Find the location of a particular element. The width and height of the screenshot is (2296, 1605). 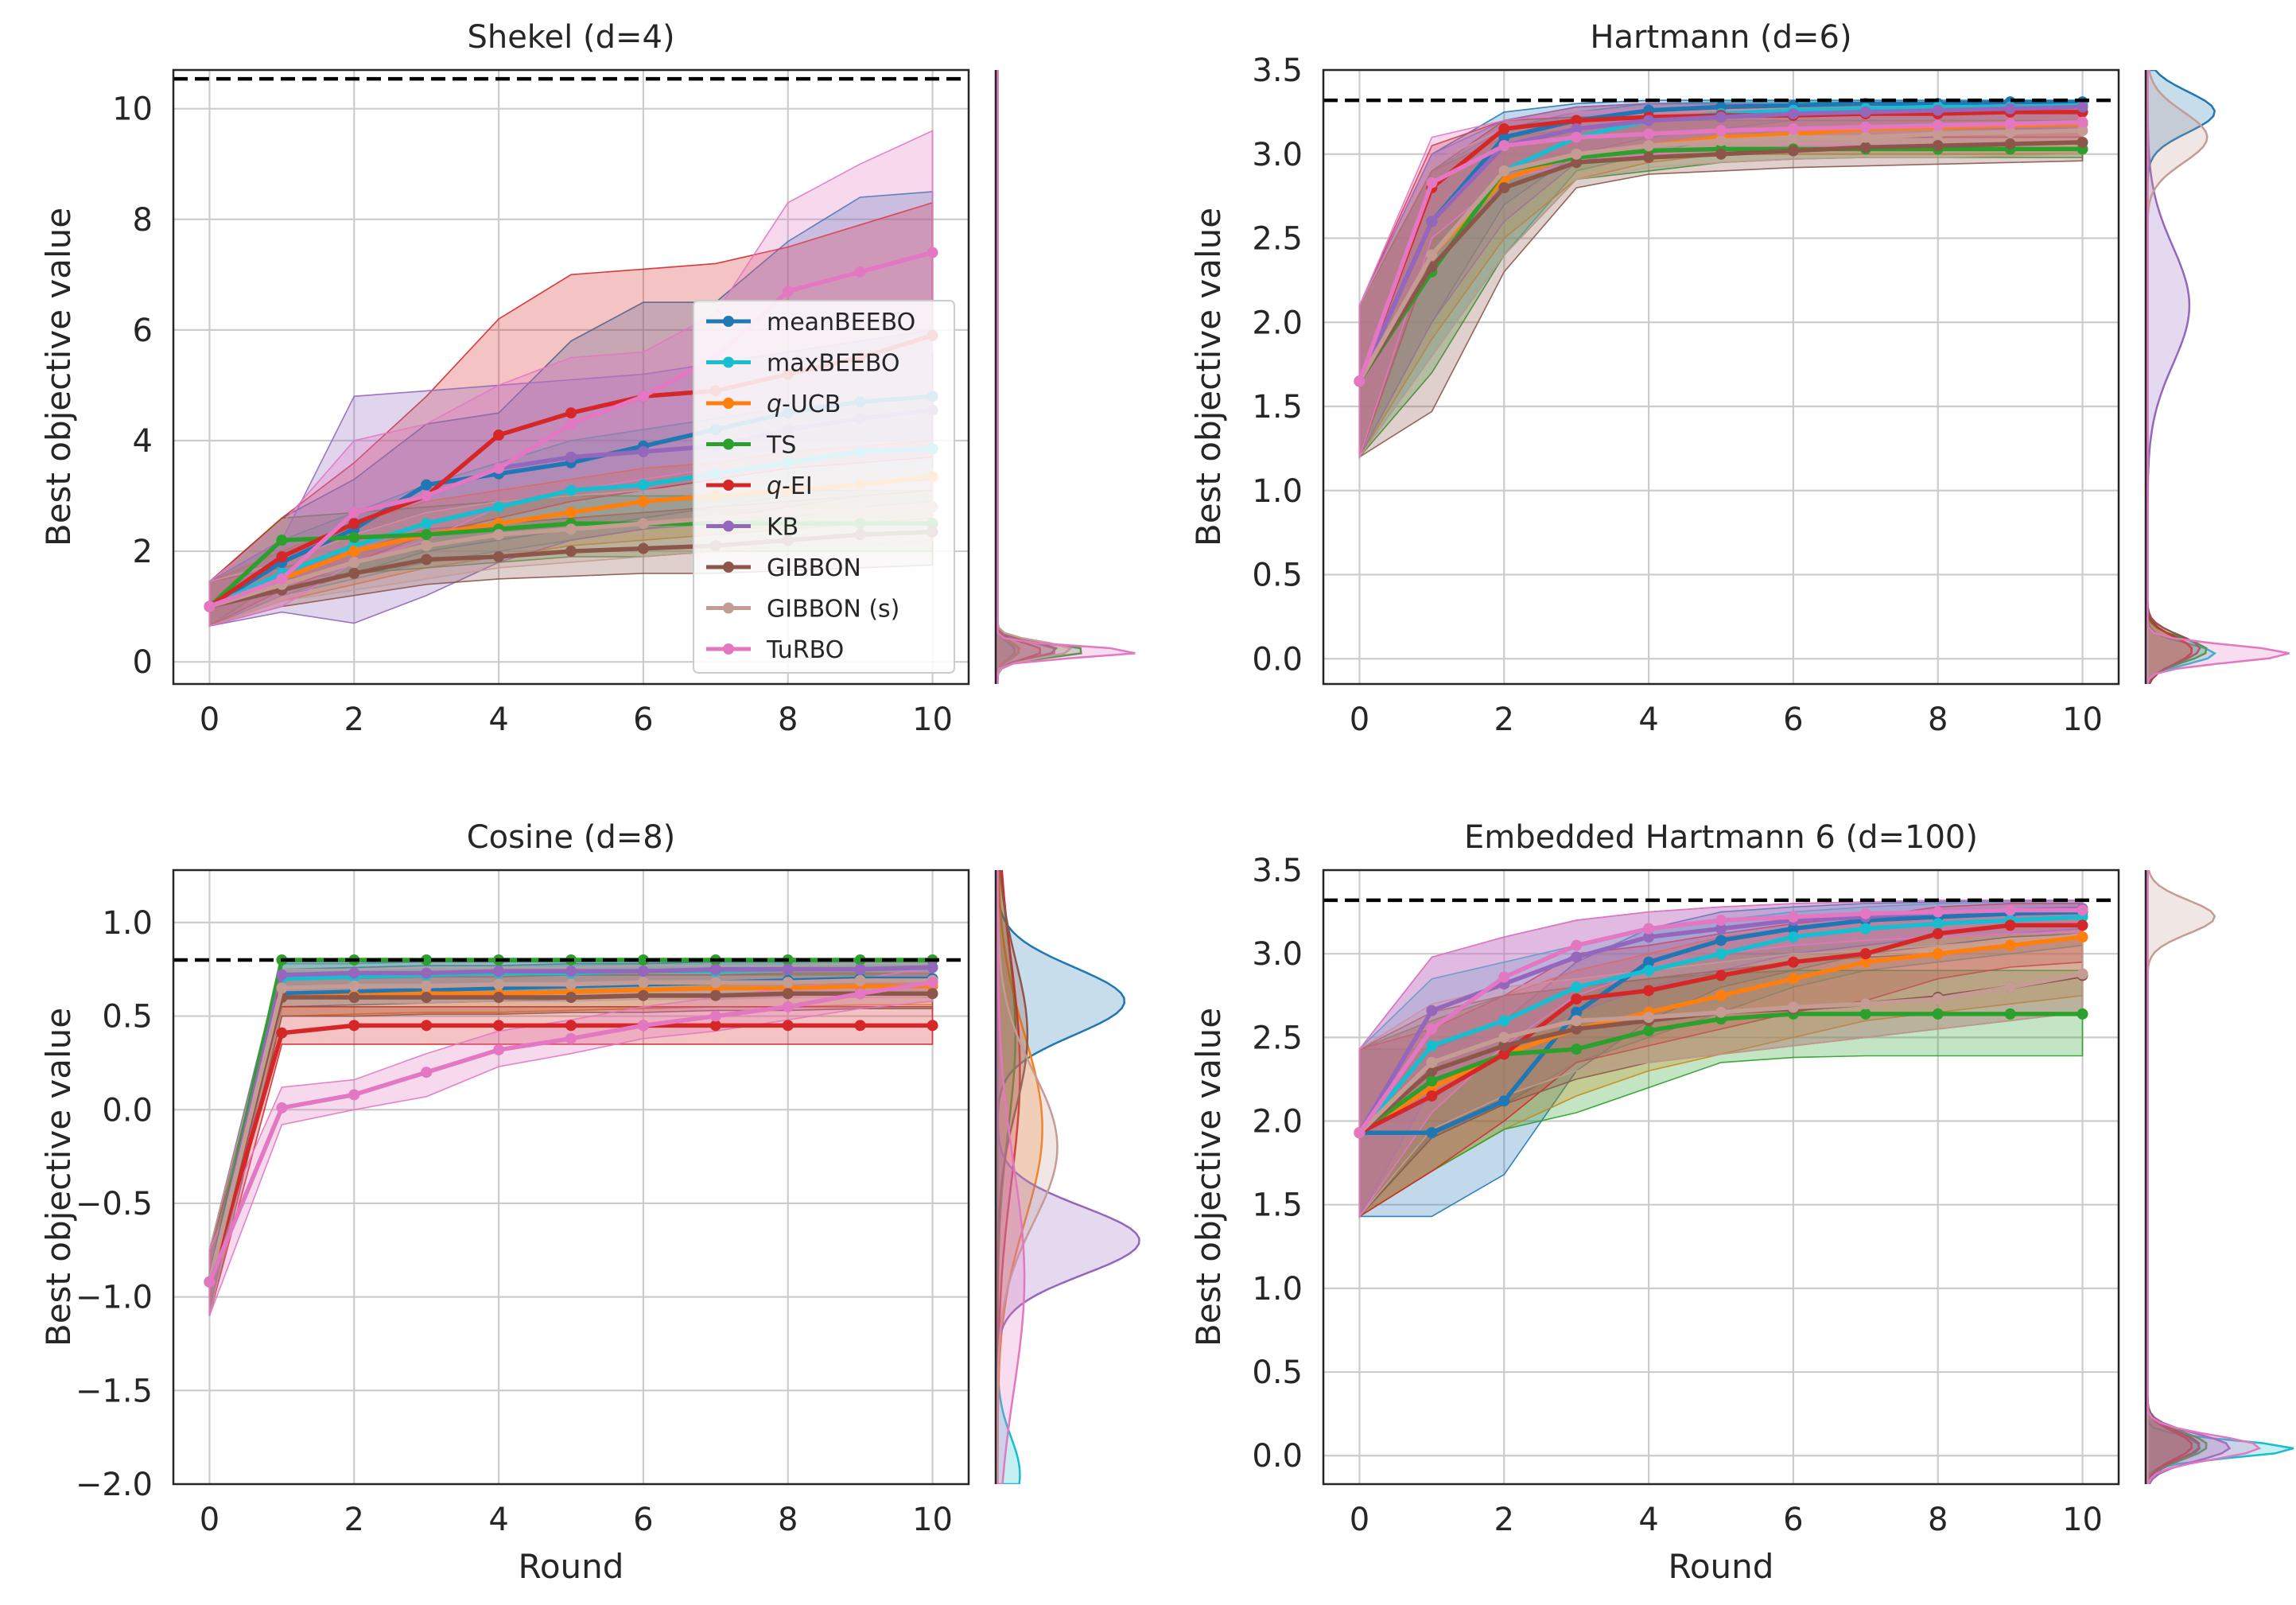

y-axis-label: Best objective value is located at coordinates (1208, 377).